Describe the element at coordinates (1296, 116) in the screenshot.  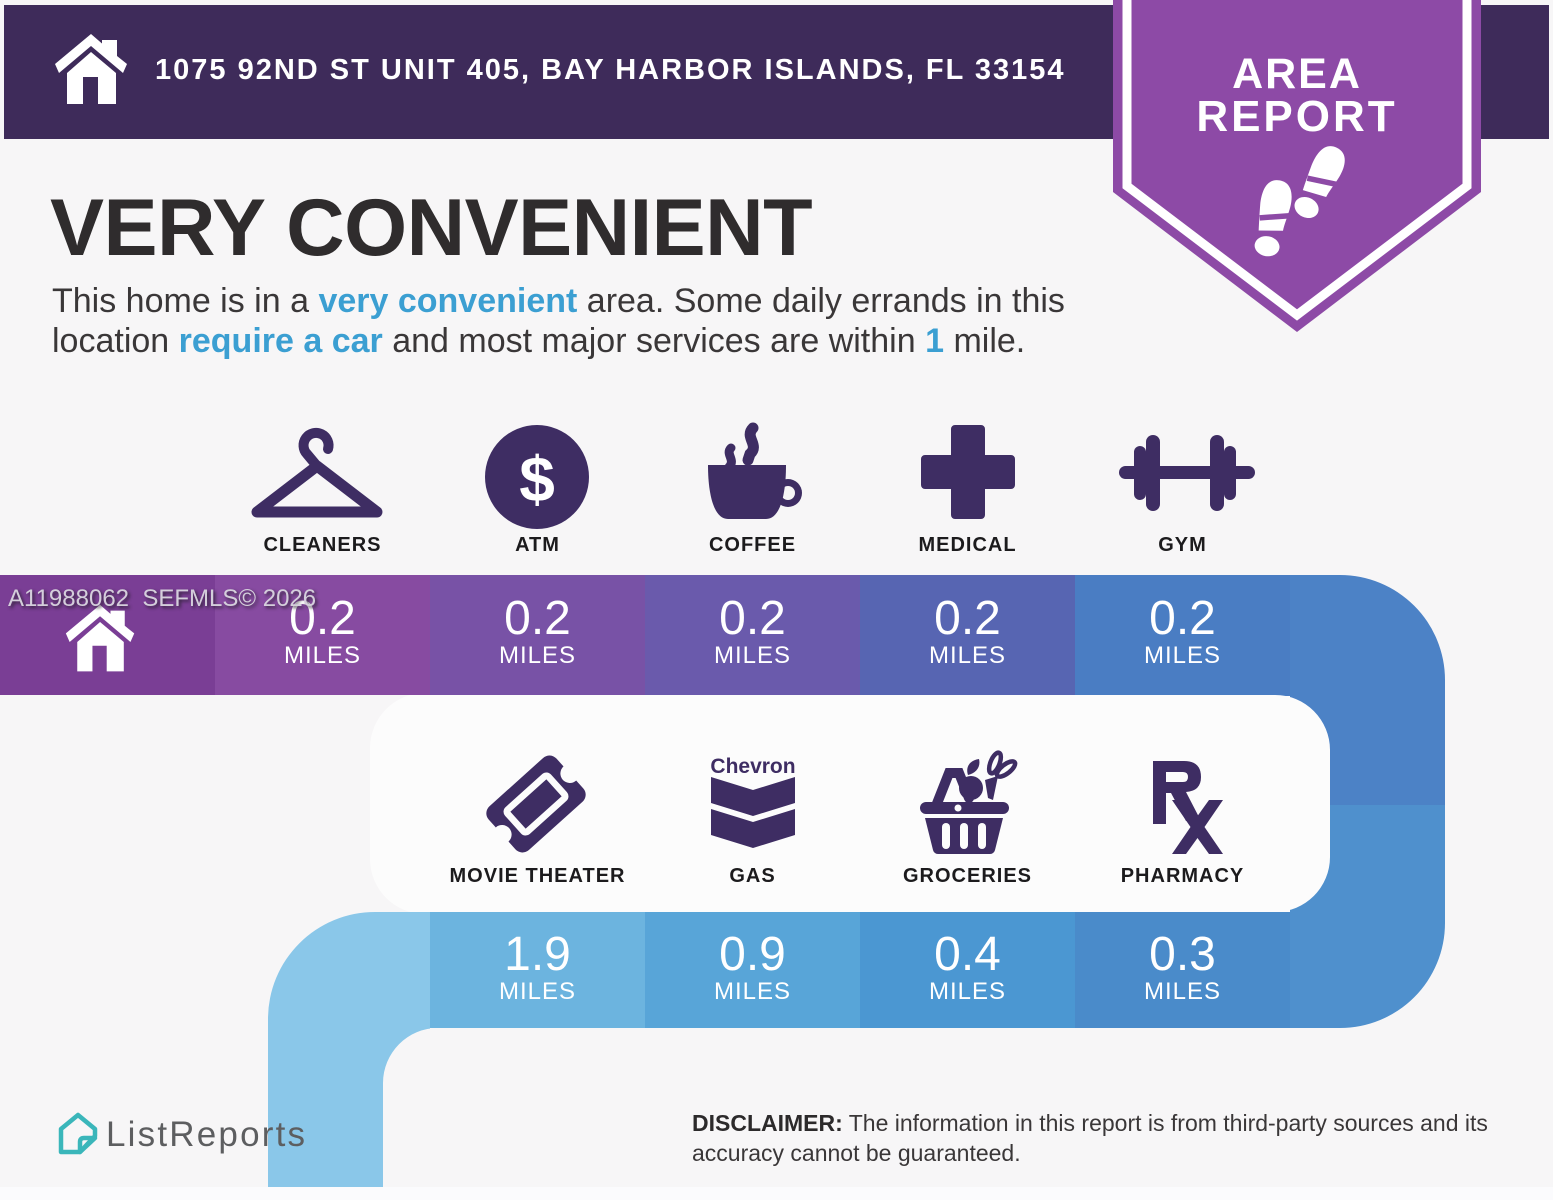
I see `svg-text: REPORT` at that location.